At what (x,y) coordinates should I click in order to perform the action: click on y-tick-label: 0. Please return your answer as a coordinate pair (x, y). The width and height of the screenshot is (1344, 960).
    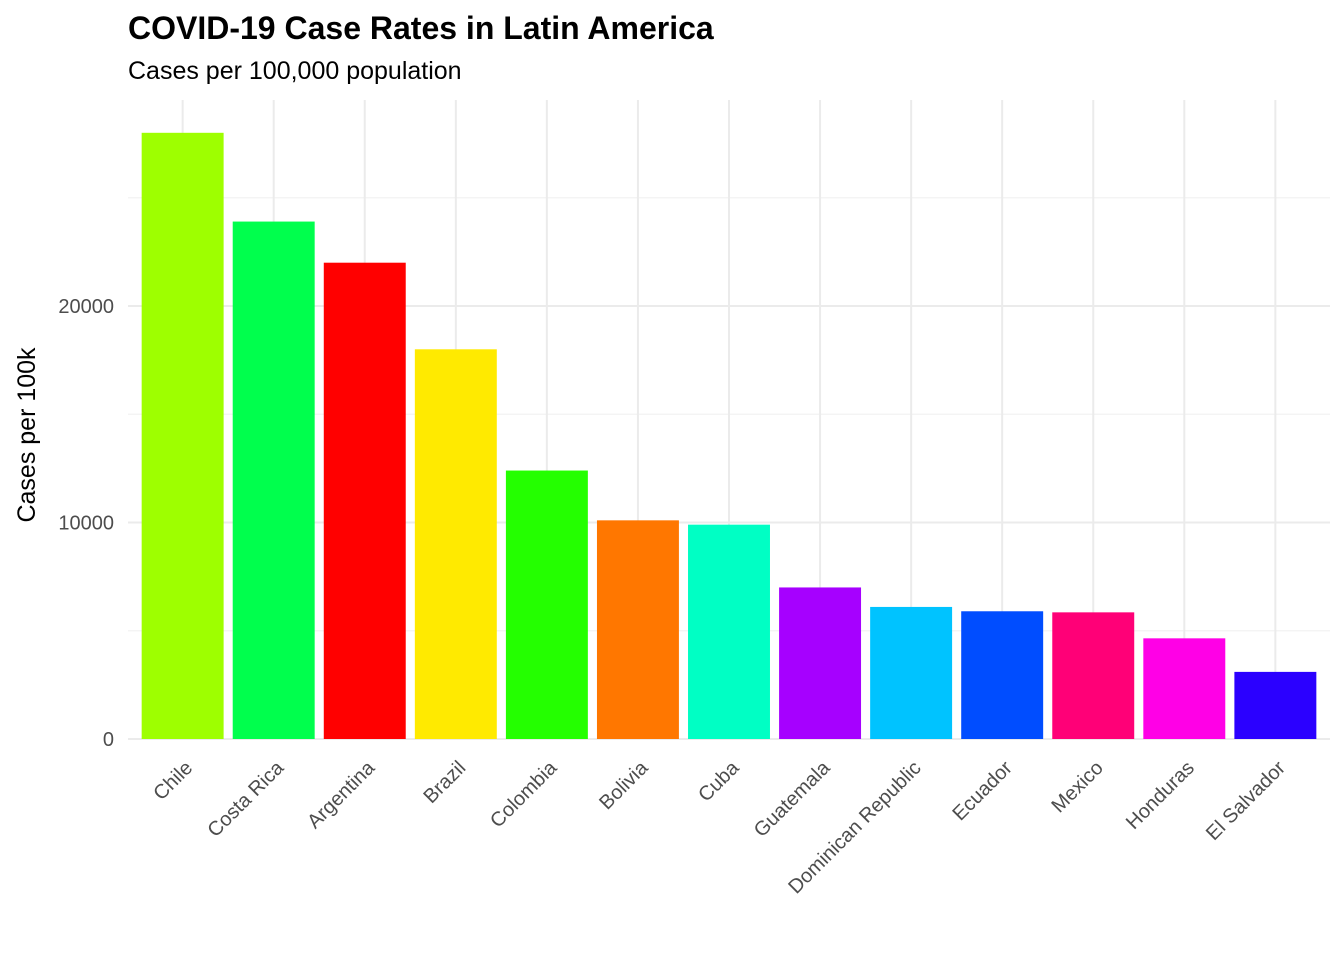
    Looking at the image, I should click on (108, 740).